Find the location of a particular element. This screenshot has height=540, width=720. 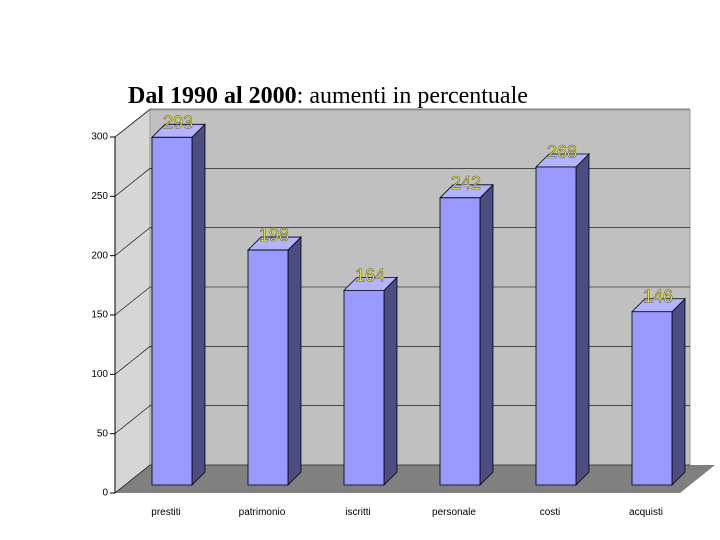

x-tick-label: prestiti is located at coordinates (165, 512).